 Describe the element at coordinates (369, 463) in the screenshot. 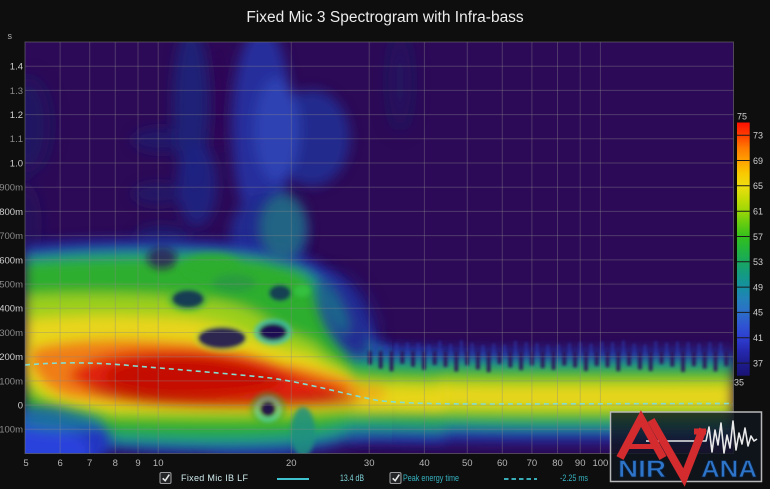

I see `svg-text: 30` at that location.